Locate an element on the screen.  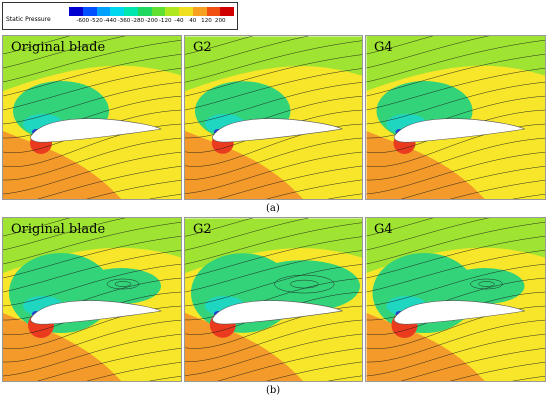
colorbar-tick-label: -40 is located at coordinates (179, 21).